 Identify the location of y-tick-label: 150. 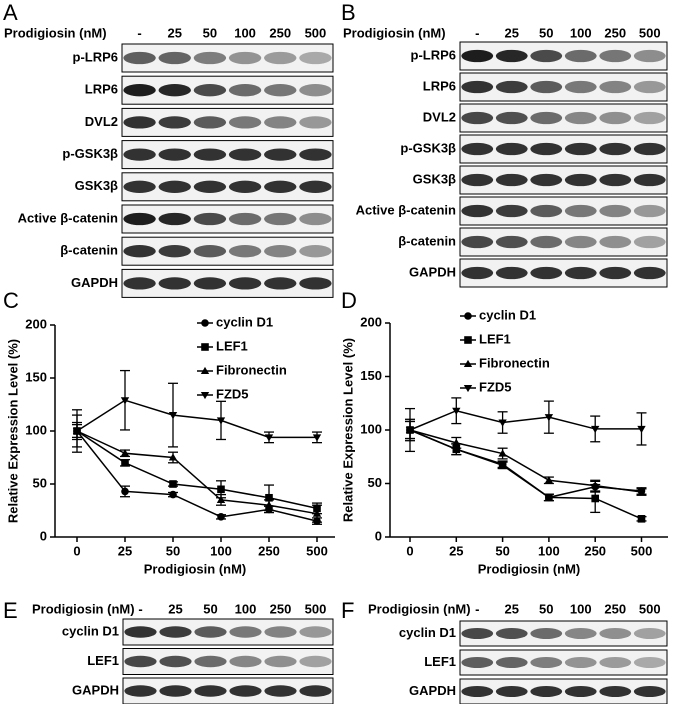
(371, 375).